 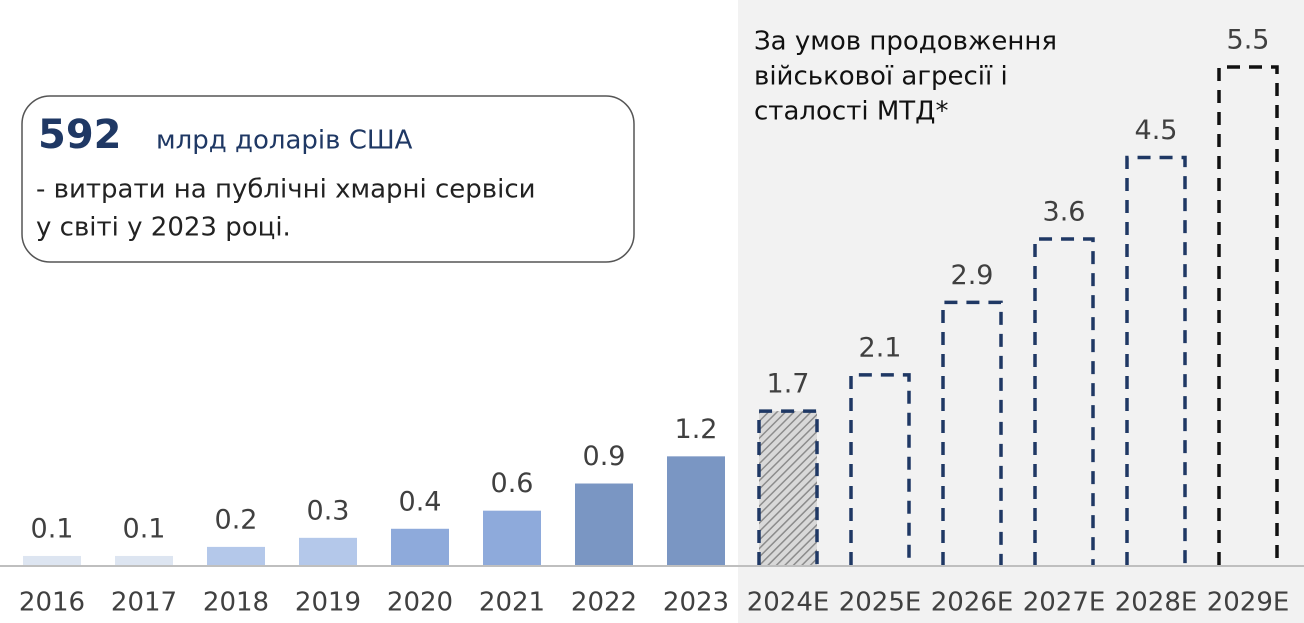 I want to click on value-label: 0.2, so click(x=236, y=519).